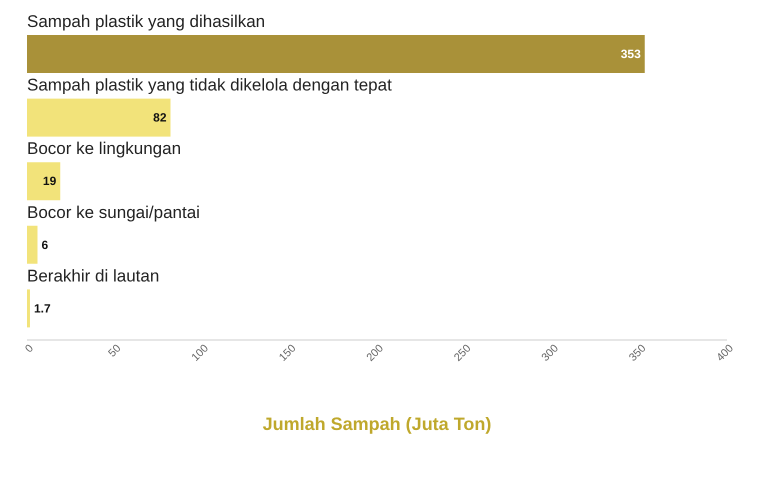  What do you see at coordinates (631, 54) in the screenshot?
I see `data-label: 353` at bounding box center [631, 54].